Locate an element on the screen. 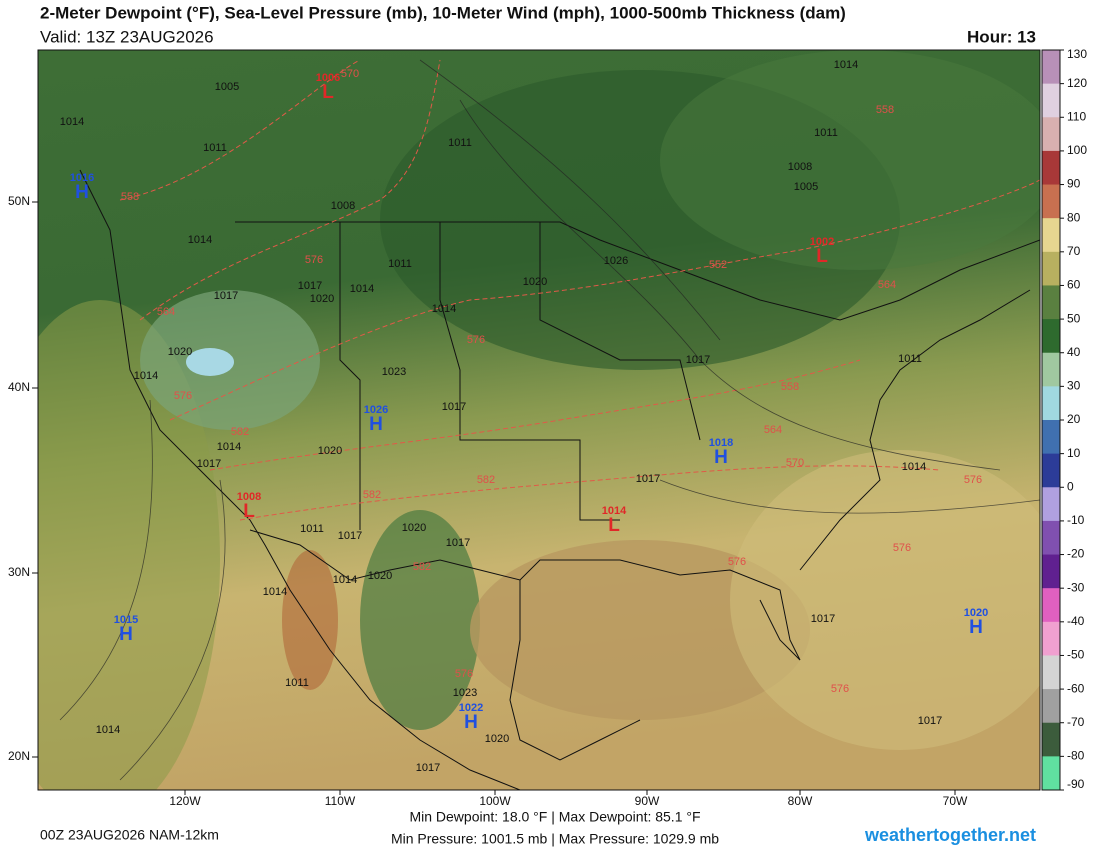 The height and width of the screenshot is (850, 1100). center-pressure: 1006 is located at coordinates (328, 78).